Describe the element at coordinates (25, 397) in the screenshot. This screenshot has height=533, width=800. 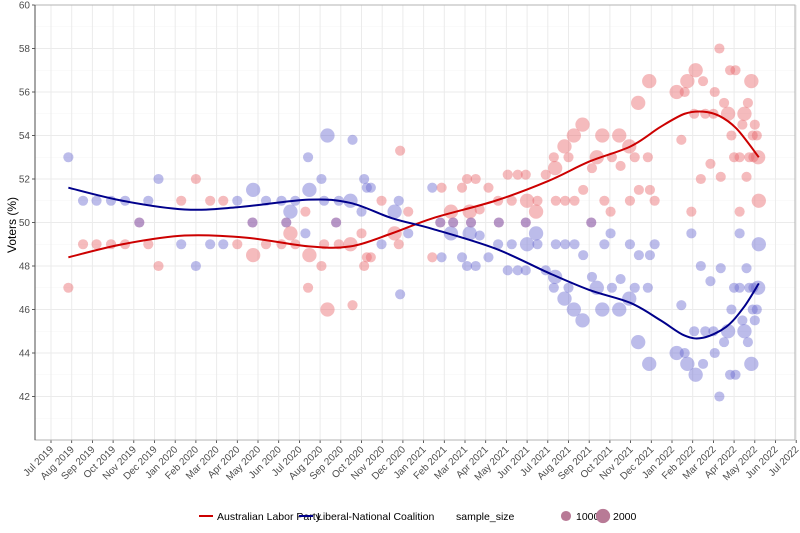
I see `y-tick-label: 42` at that location.